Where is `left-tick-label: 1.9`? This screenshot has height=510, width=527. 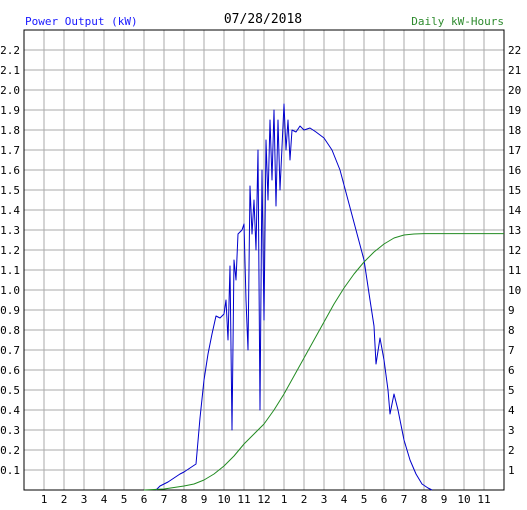 left-tick-label: 1.9 is located at coordinates (10, 110).